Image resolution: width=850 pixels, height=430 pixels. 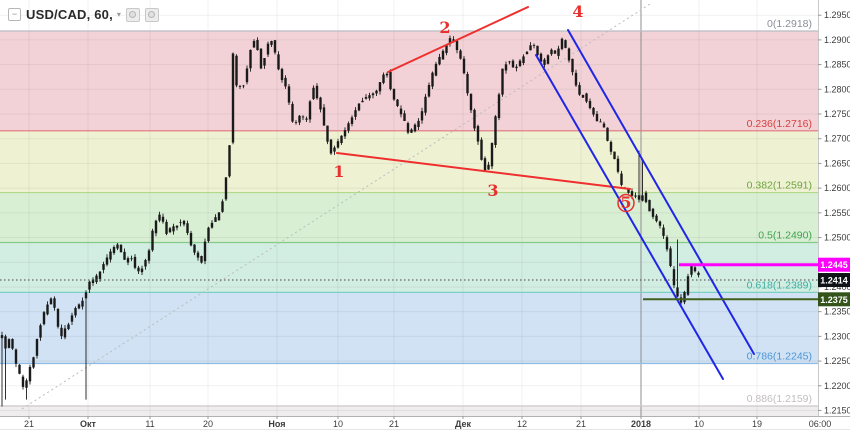 I want to click on wave-label: 5, so click(x=625, y=202).